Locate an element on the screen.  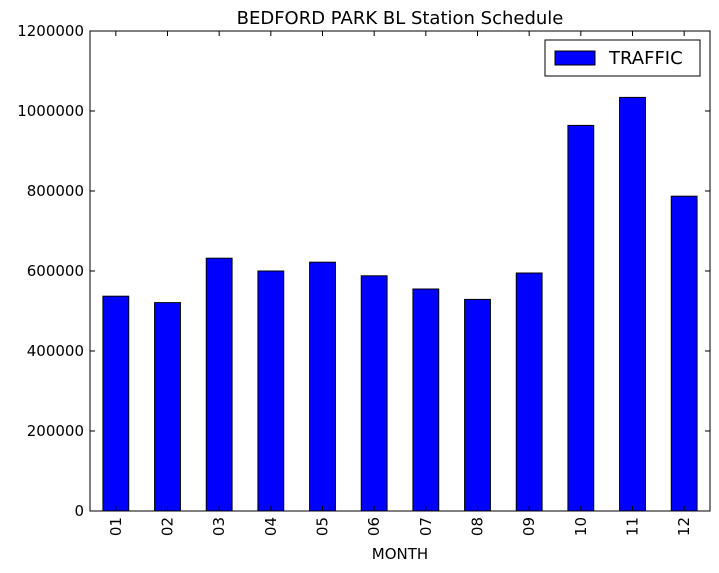
x-tick-label-09: 09 is located at coordinates (529, 526).